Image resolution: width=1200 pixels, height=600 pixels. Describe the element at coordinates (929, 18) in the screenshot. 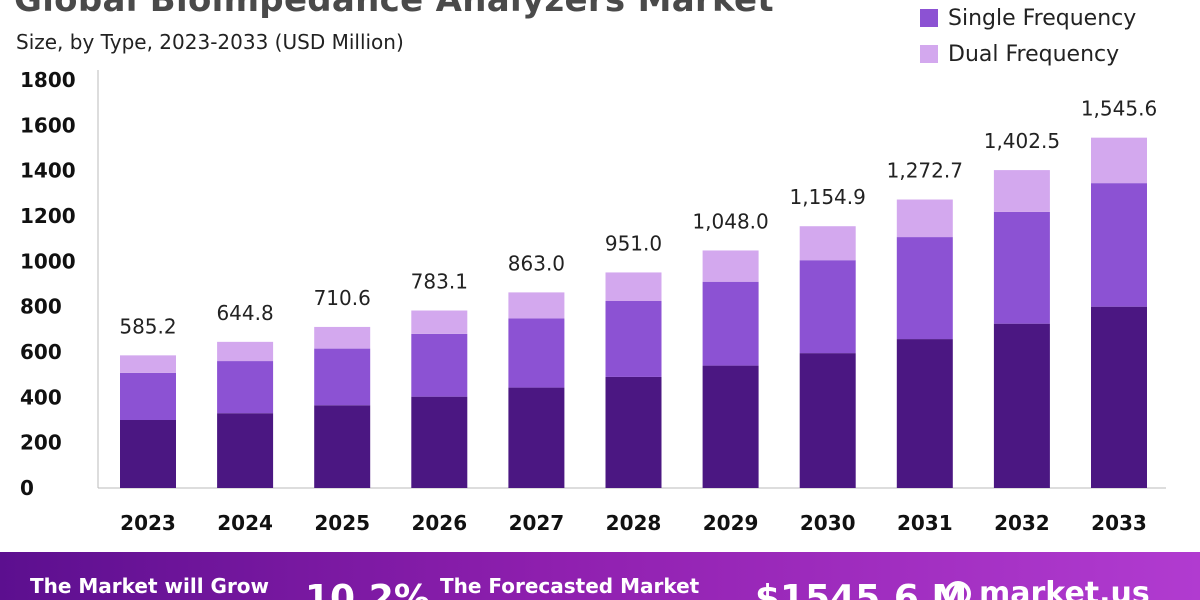

I see `legend-swatch-single-frequency` at that location.